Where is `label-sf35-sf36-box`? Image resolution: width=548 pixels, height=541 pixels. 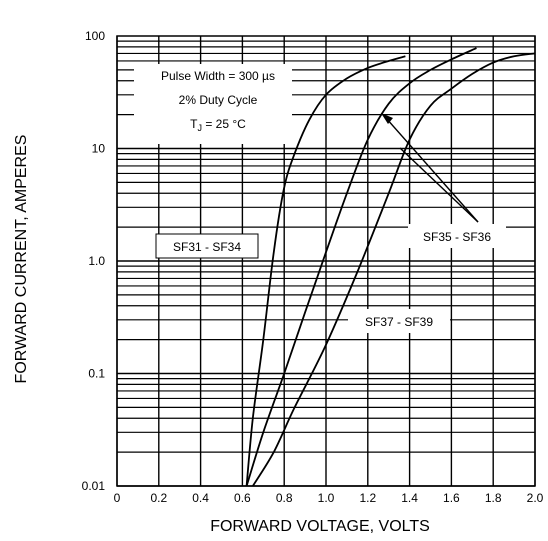 label-sf35-sf36-box is located at coordinates (457, 236).